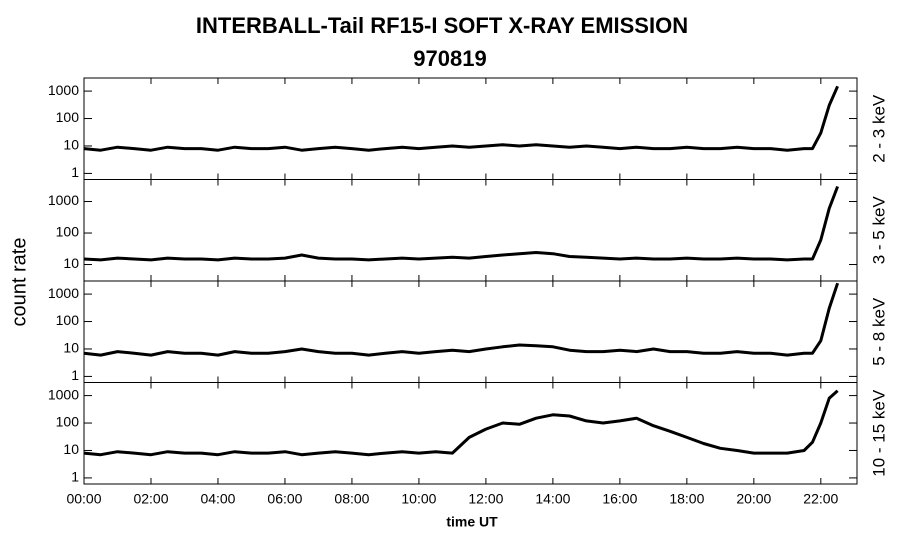  Describe the element at coordinates (753, 499) in the screenshot. I see `x-tick-label: 20:00` at that location.